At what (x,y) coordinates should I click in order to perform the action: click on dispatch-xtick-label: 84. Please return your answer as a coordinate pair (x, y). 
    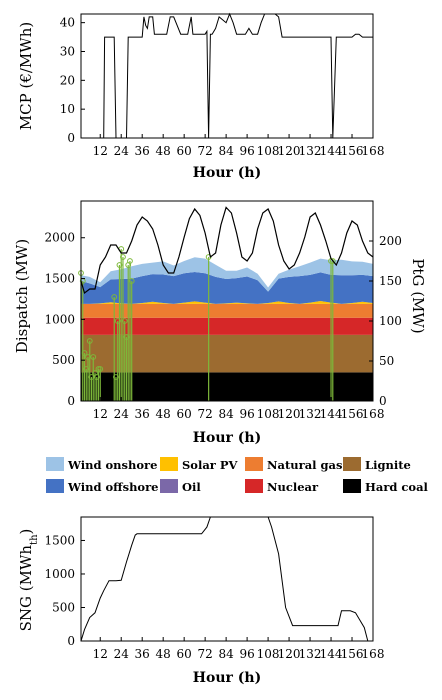
    Looking at the image, I should click on (226, 414).